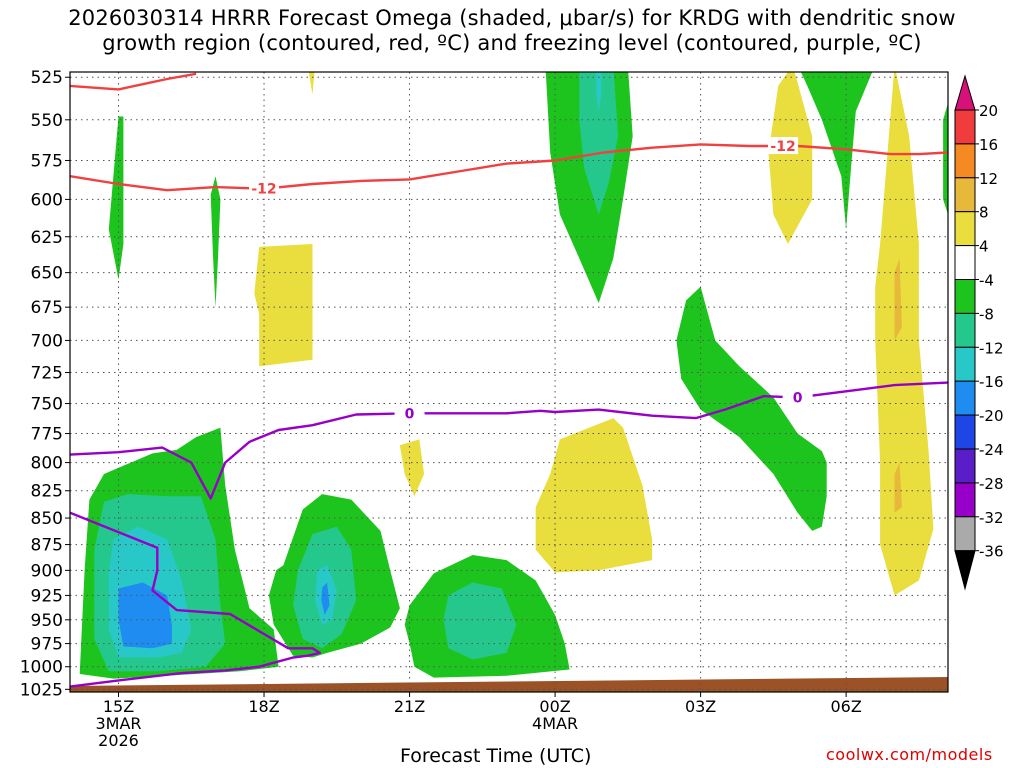  What do you see at coordinates (988, 179) in the screenshot?
I see `colorbar-label-2: 12` at bounding box center [988, 179].